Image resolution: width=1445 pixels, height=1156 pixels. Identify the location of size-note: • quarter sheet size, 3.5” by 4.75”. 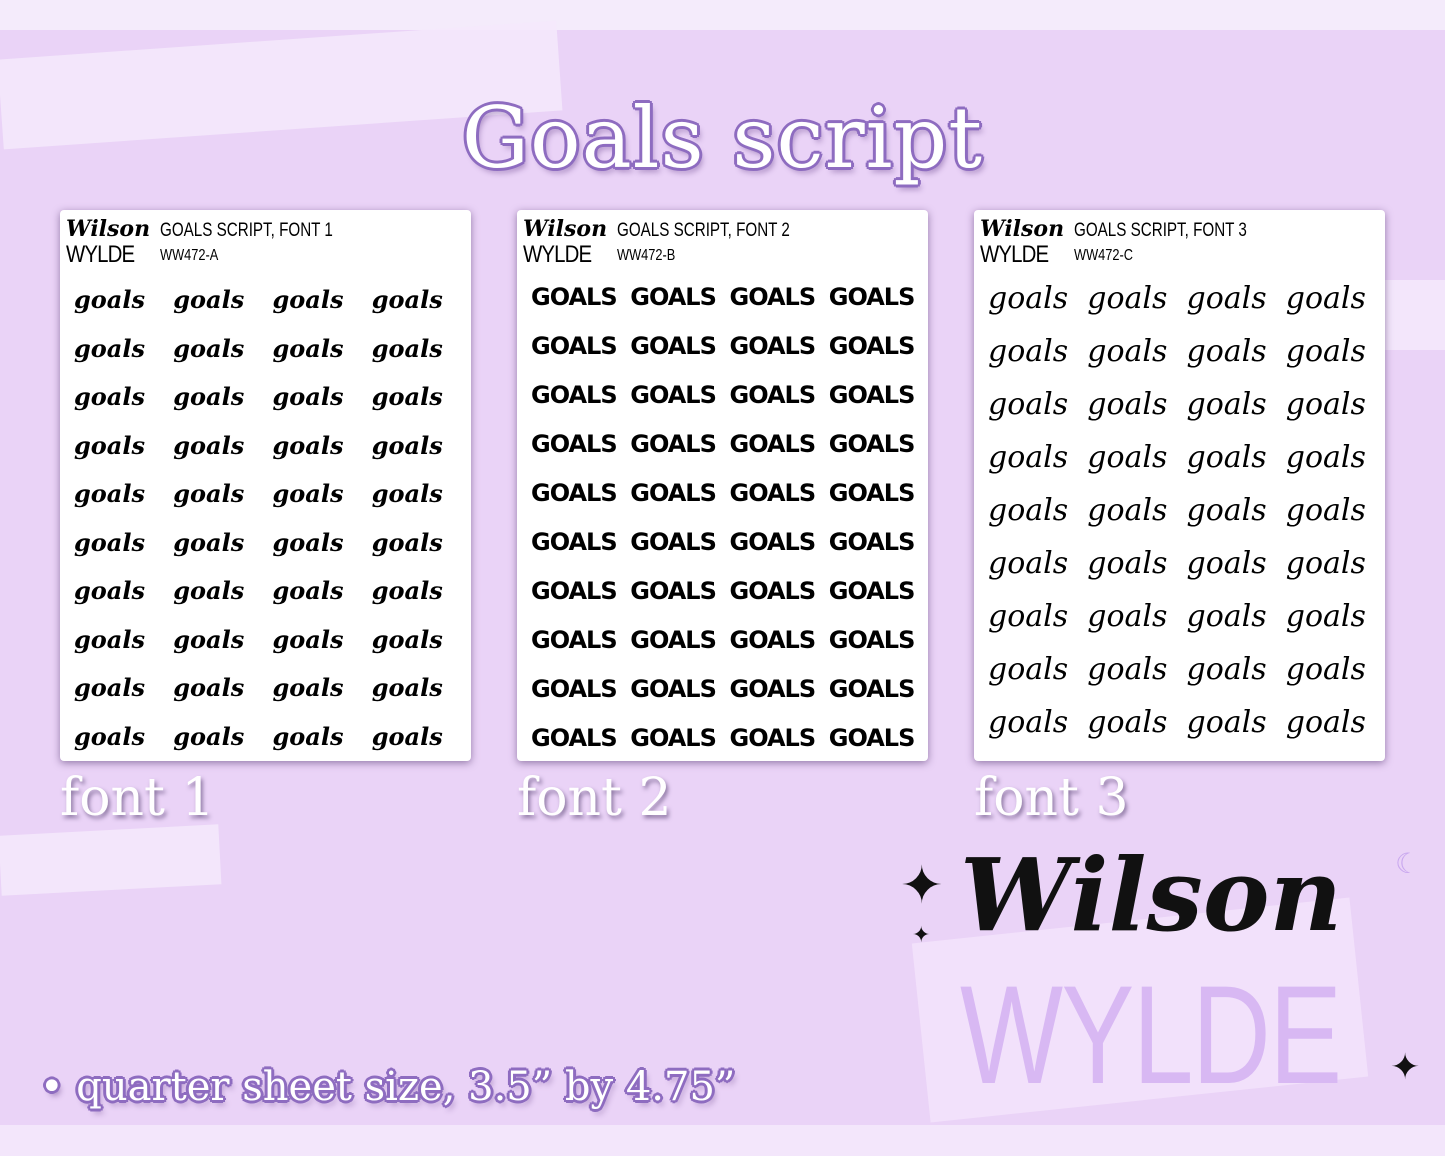
(388, 1087).